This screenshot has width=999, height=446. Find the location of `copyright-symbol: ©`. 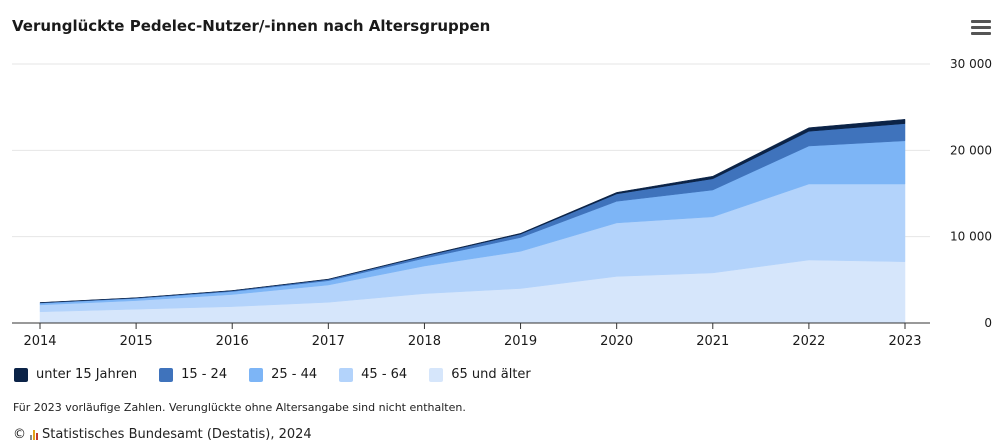

copyright-symbol: © is located at coordinates (19, 434).